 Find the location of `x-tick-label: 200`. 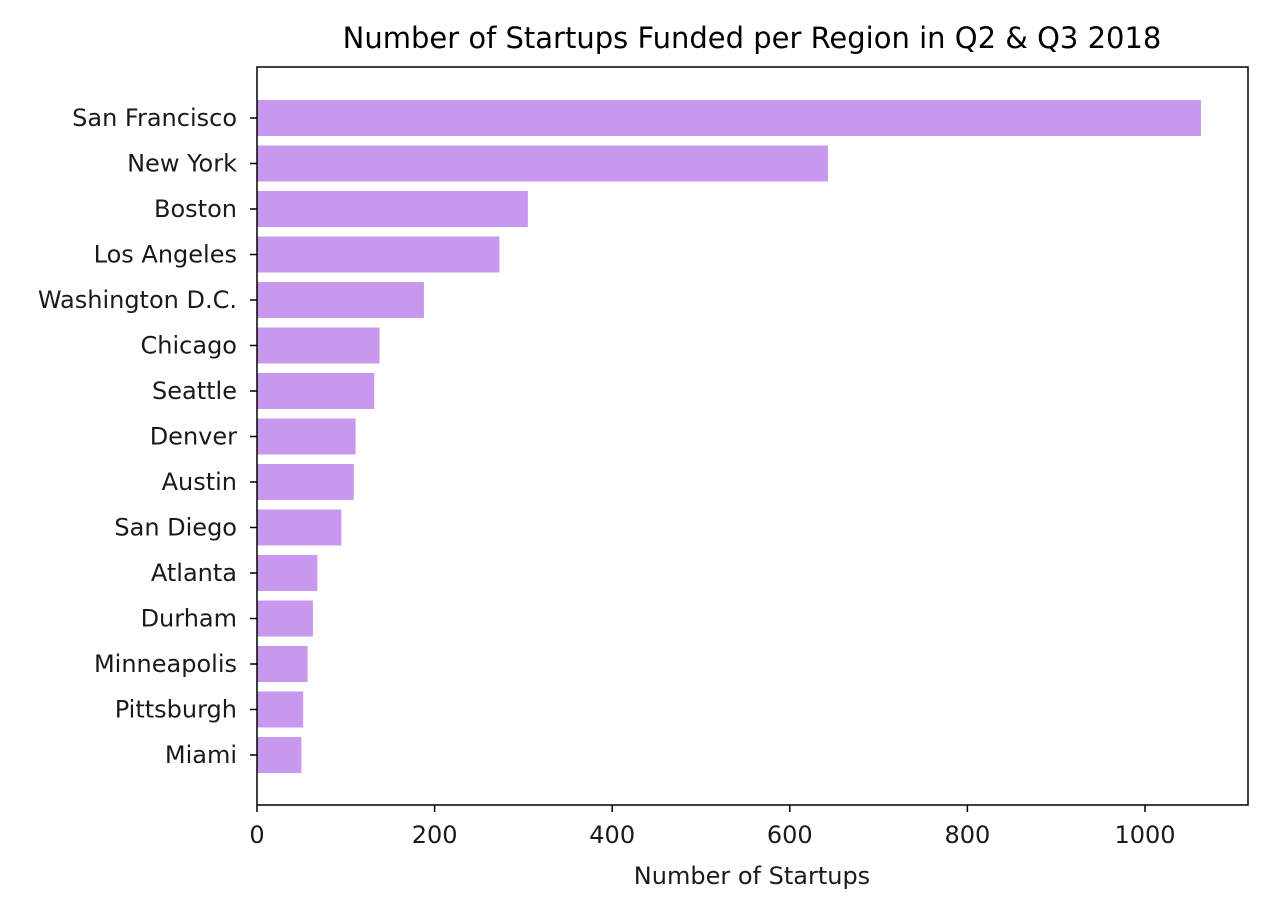

x-tick-label: 200 is located at coordinates (435, 835).